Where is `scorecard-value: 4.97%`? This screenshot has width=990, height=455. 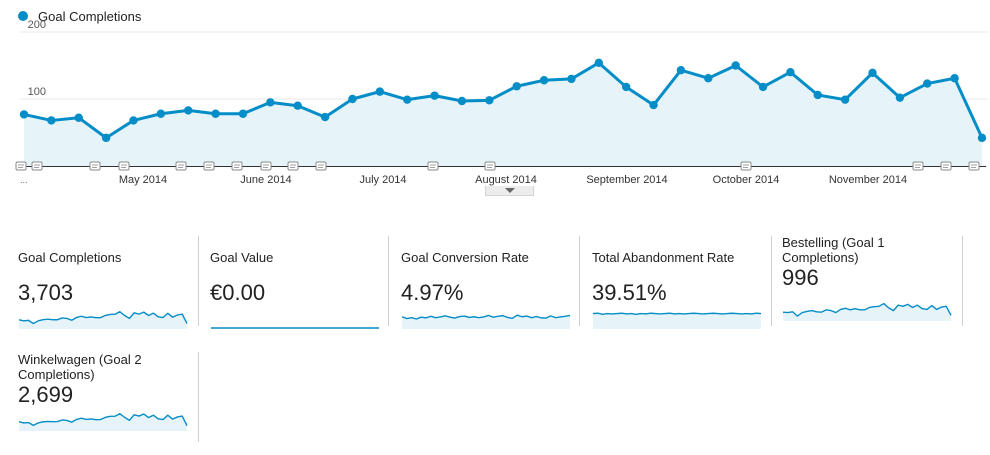 scorecard-value: 4.97% is located at coordinates (432, 292).